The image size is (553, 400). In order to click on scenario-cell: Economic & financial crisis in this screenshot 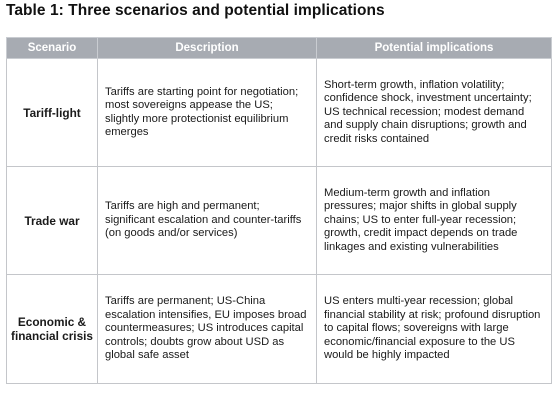, I will do `click(52, 329)`.